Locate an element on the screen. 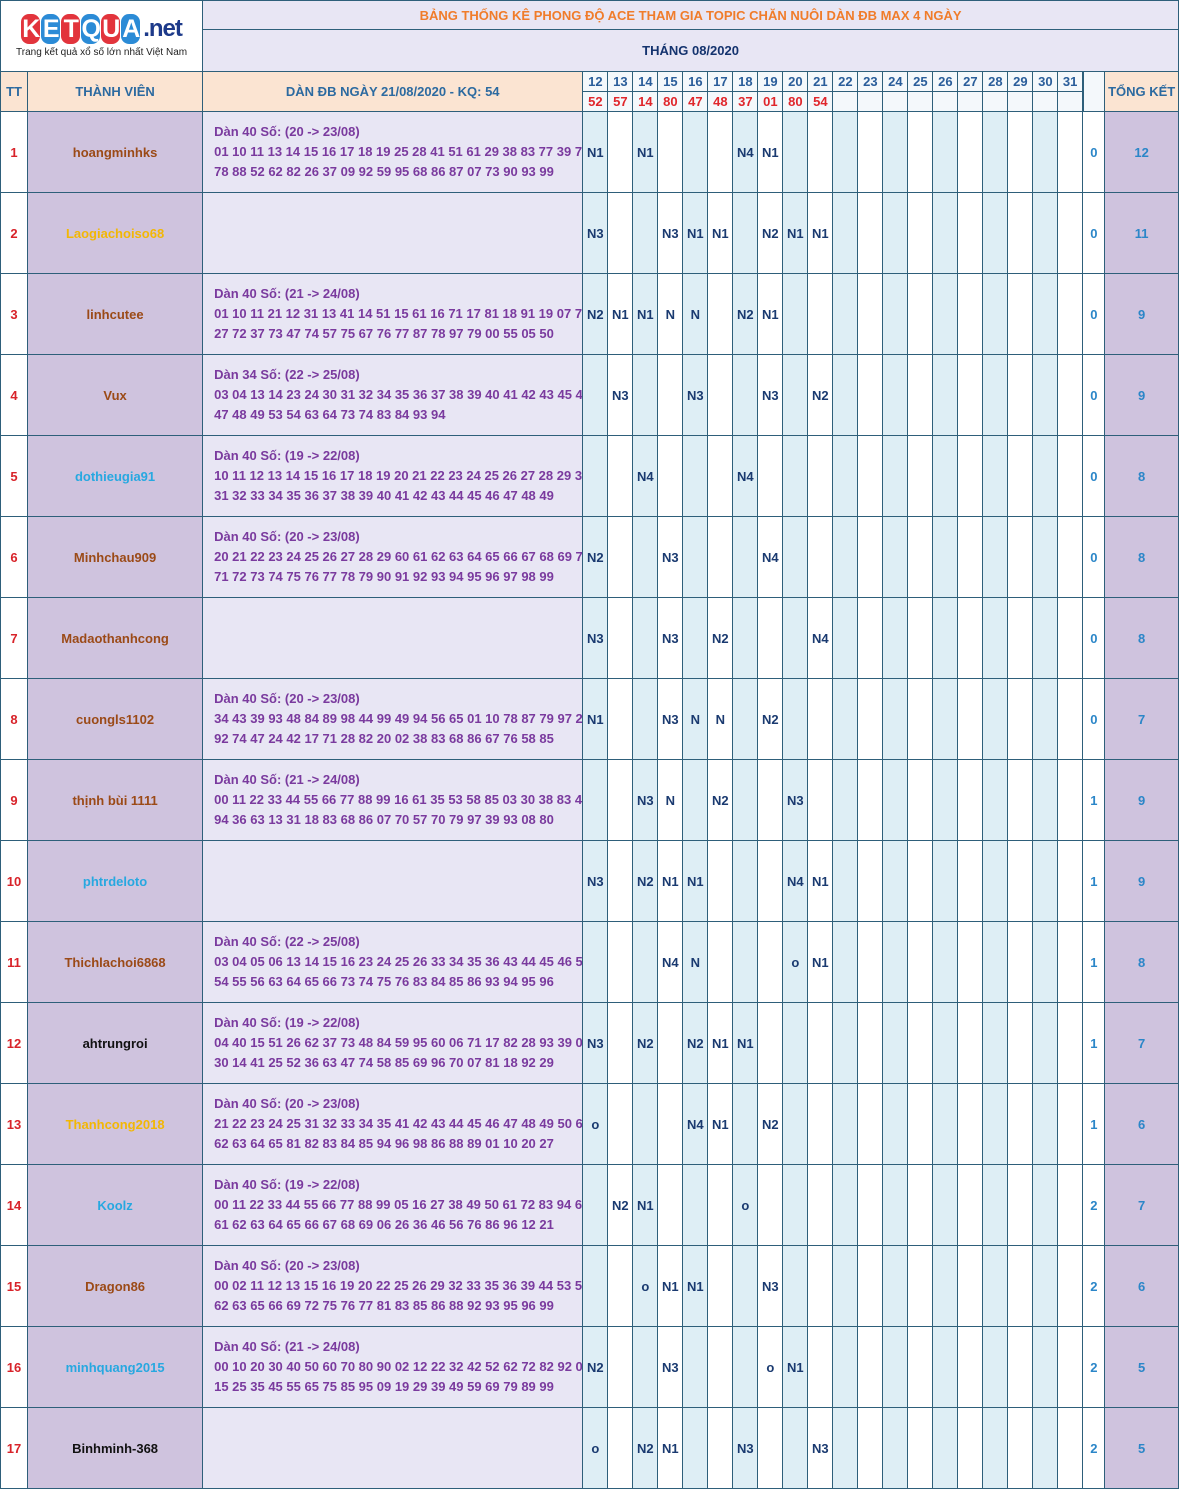  row-number: 9 is located at coordinates (14, 800).